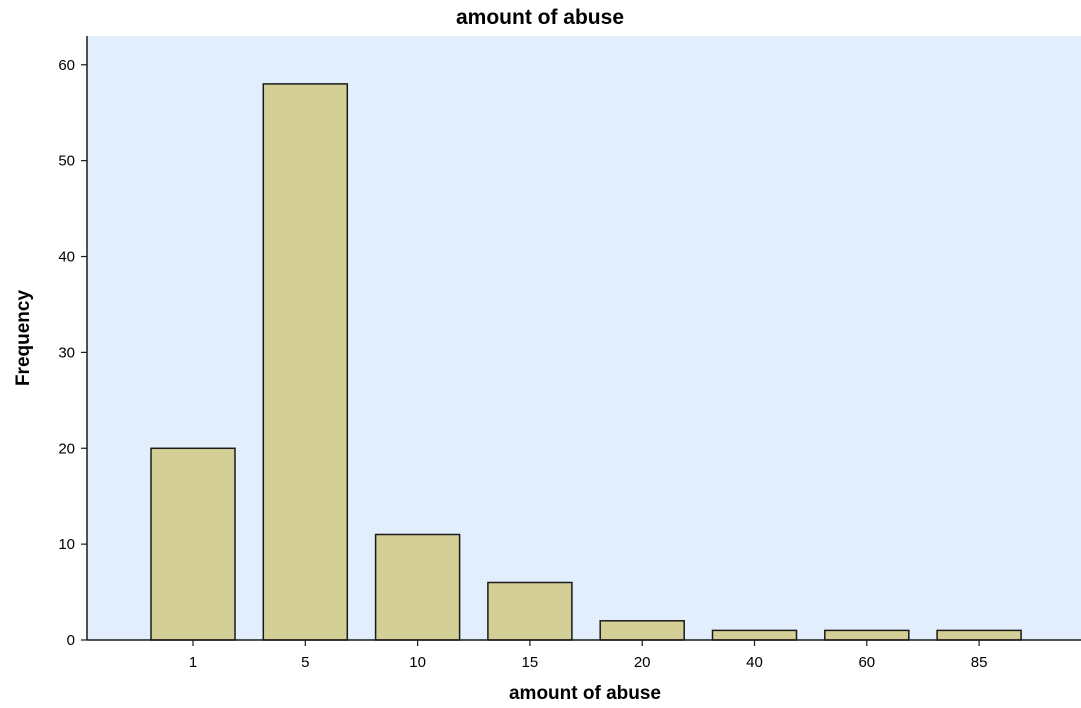 This screenshot has width=1081, height=708. I want to click on y-tick-label: 60, so click(66, 65).